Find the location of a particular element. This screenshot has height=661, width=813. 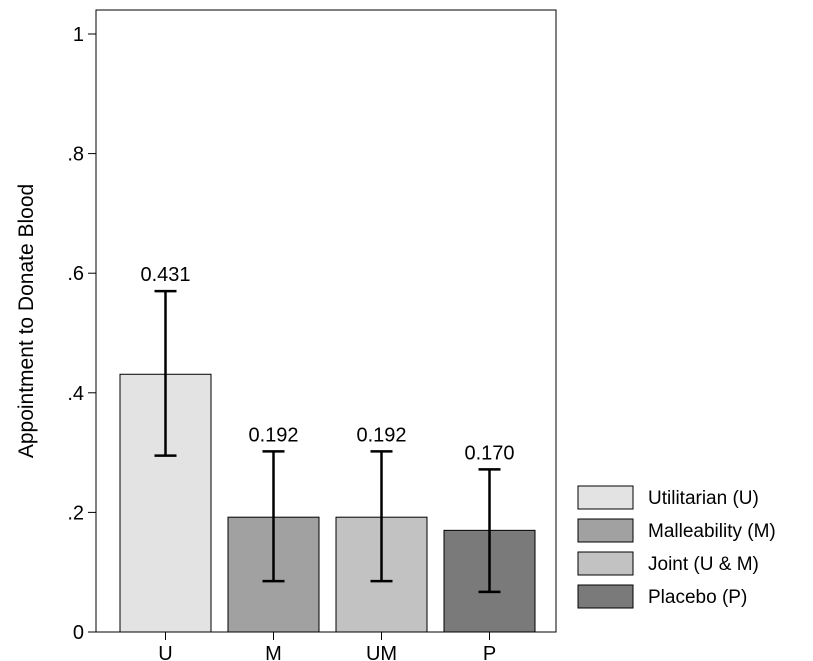

x-tick-label-p: P is located at coordinates (489, 652).